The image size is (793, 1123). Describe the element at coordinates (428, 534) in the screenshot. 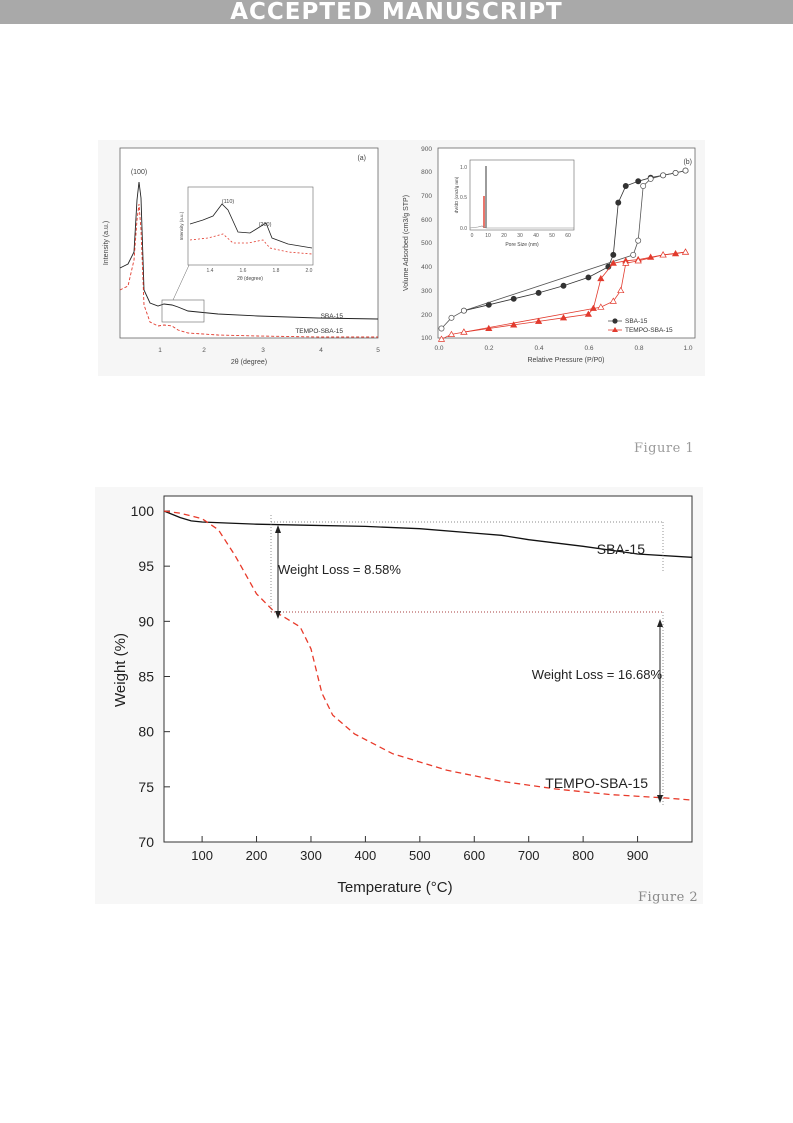

I see `tga-line-sba15` at that location.